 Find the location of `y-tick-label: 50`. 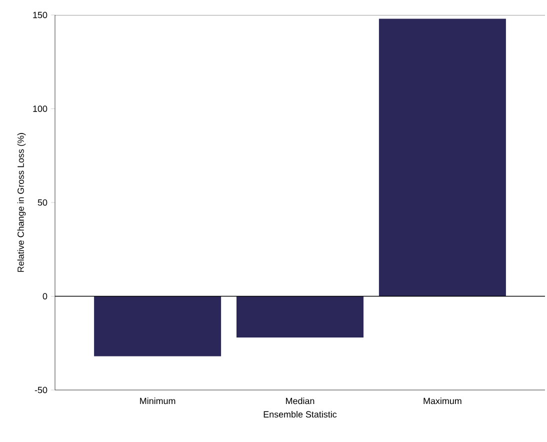

y-tick-label: 50 is located at coordinates (43, 202).